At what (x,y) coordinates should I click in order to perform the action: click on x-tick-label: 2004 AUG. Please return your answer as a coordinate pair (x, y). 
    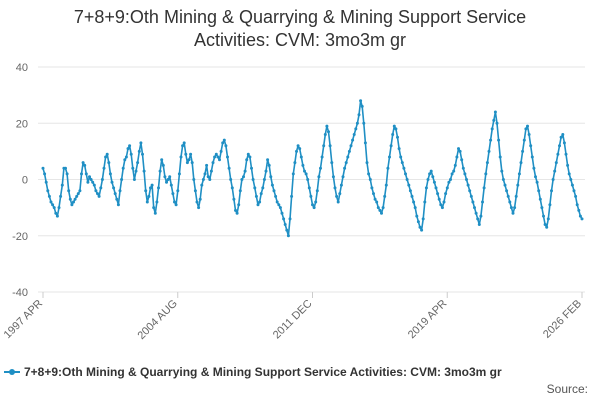
    Looking at the image, I should click on (157, 320).